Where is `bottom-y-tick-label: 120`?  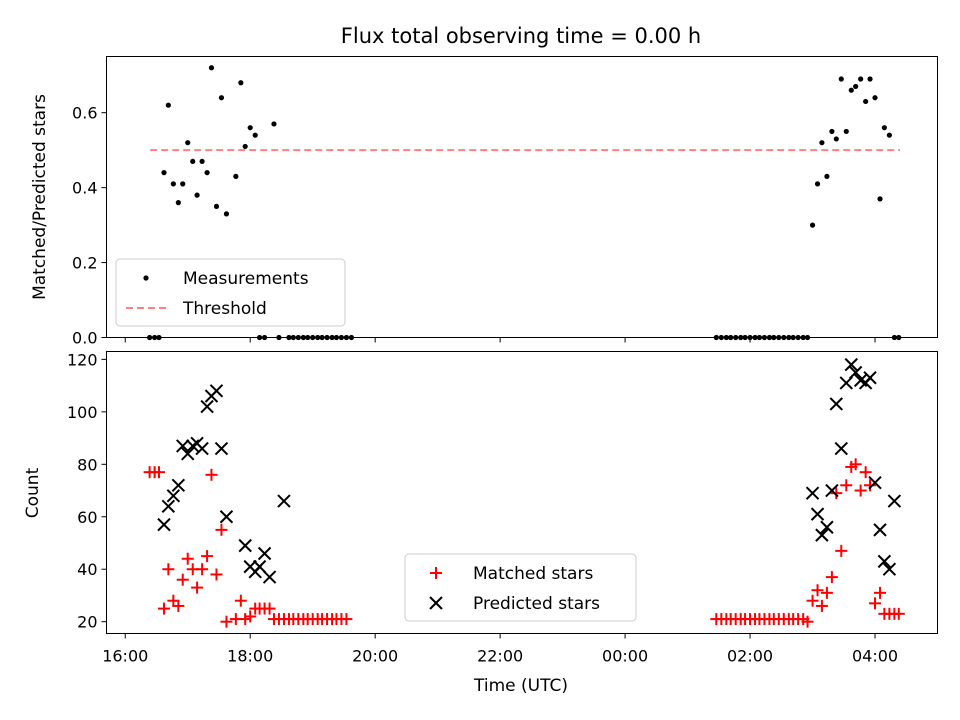 bottom-y-tick-label: 120 is located at coordinates (82, 359).